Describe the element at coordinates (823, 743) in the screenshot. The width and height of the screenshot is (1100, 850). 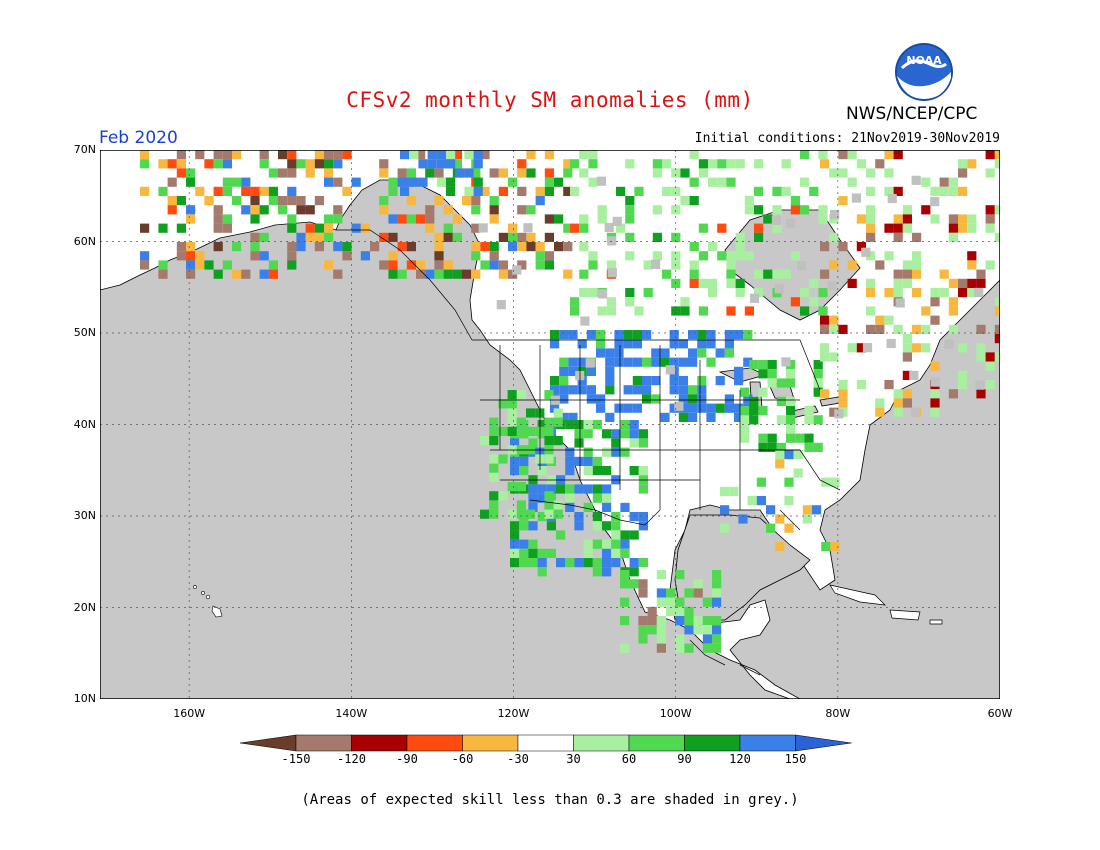
I see `colorbar-high-arrow` at that location.